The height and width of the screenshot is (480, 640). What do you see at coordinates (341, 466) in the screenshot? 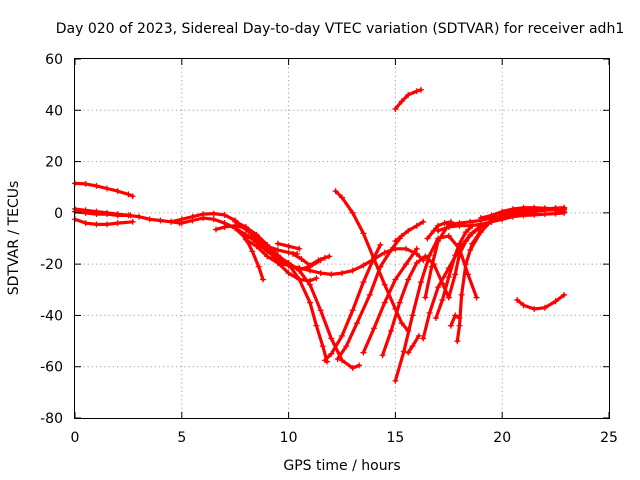
I see `x-axis-label: GPS time / hours` at bounding box center [341, 466].